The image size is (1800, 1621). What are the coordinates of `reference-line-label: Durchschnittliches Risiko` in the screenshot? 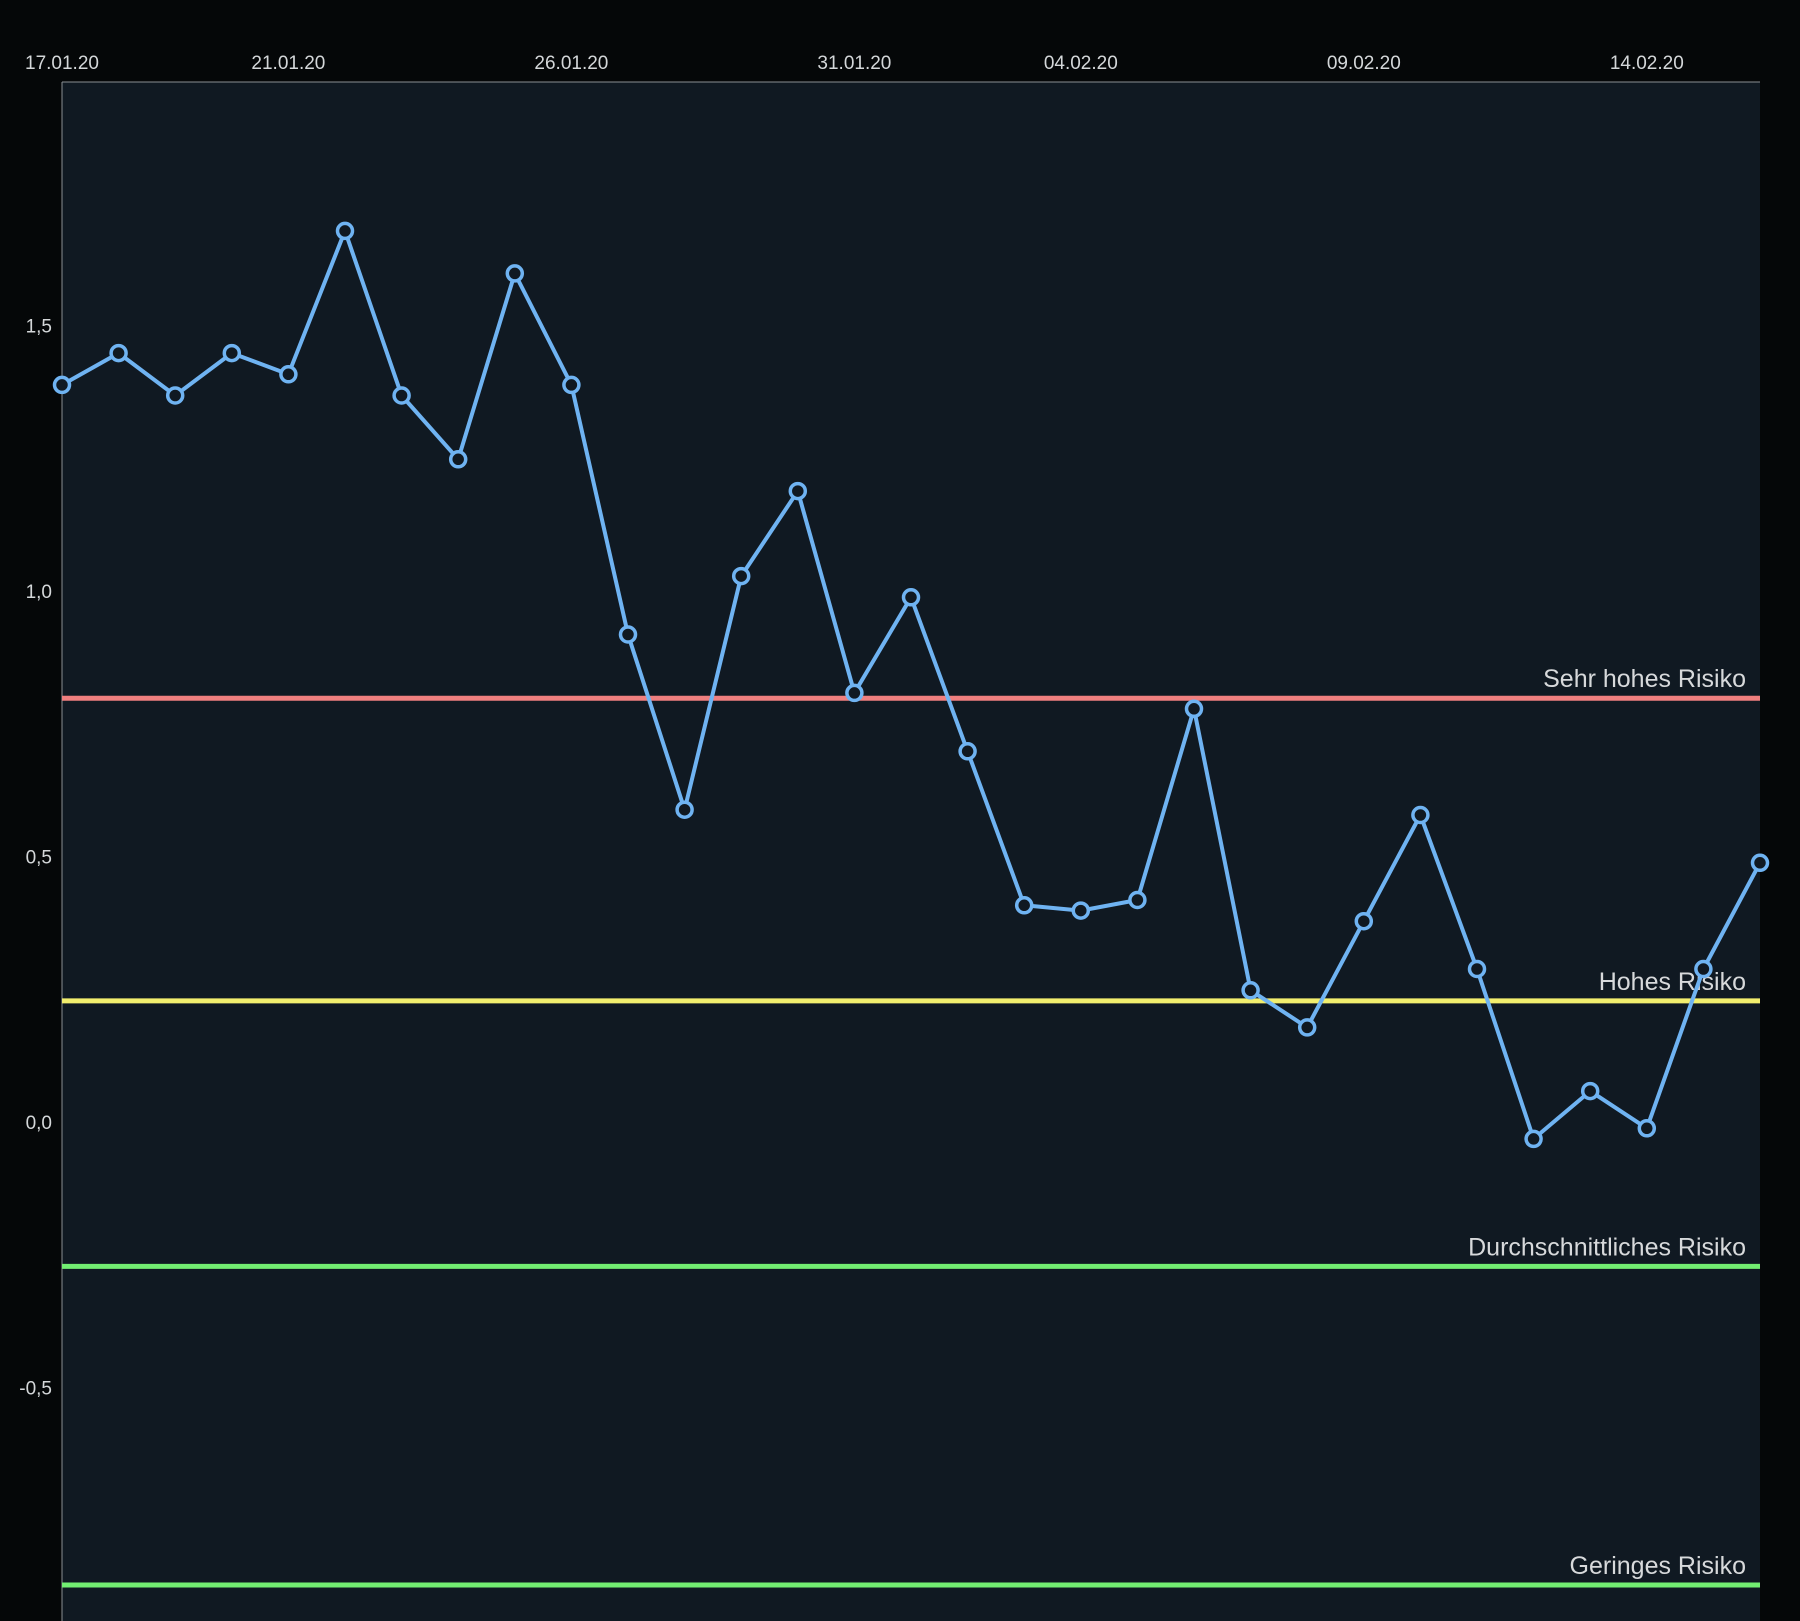 It's located at (1607, 1247).